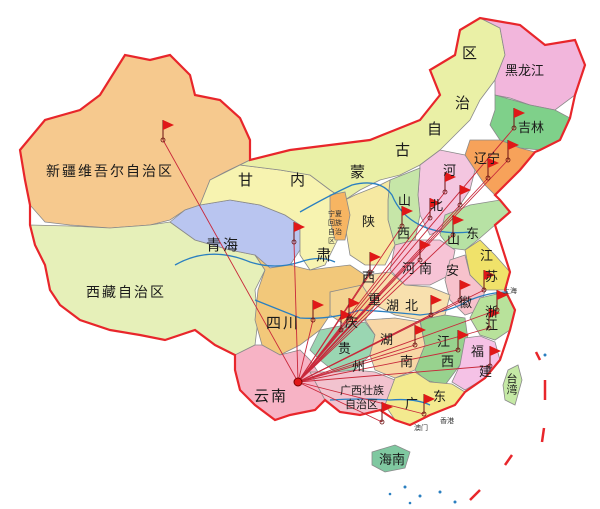 The image size is (600, 509). I want to click on label-jiangxi-2: 西, so click(448, 362).